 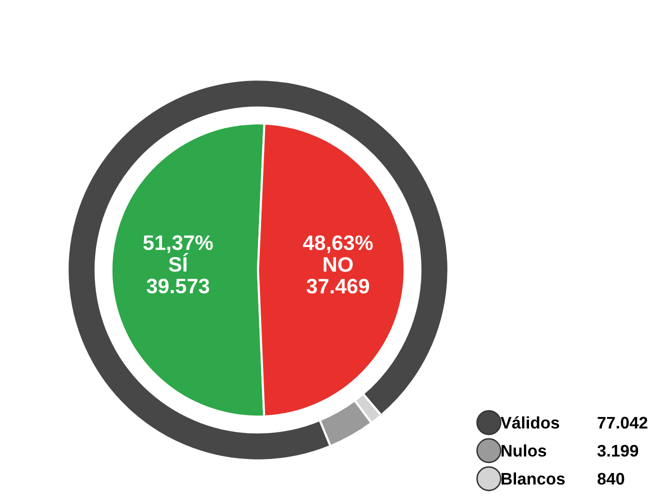 I want to click on slice-label: NO, so click(x=338, y=264).